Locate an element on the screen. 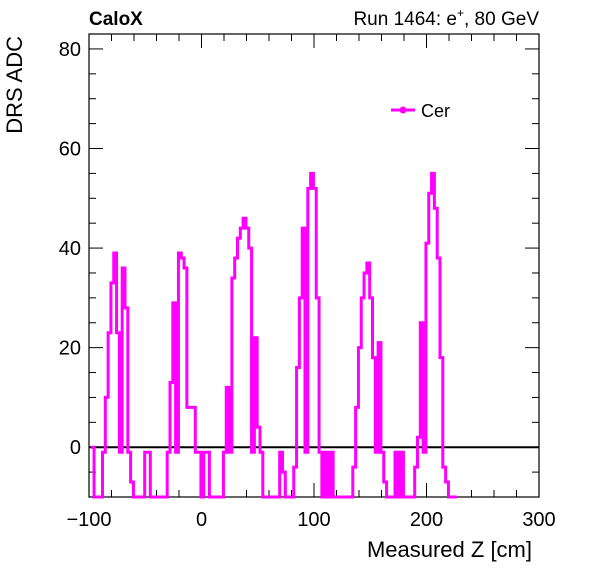 This screenshot has height=572, width=596. header-run-label: Run 1464: e is located at coordinates (405, 19).